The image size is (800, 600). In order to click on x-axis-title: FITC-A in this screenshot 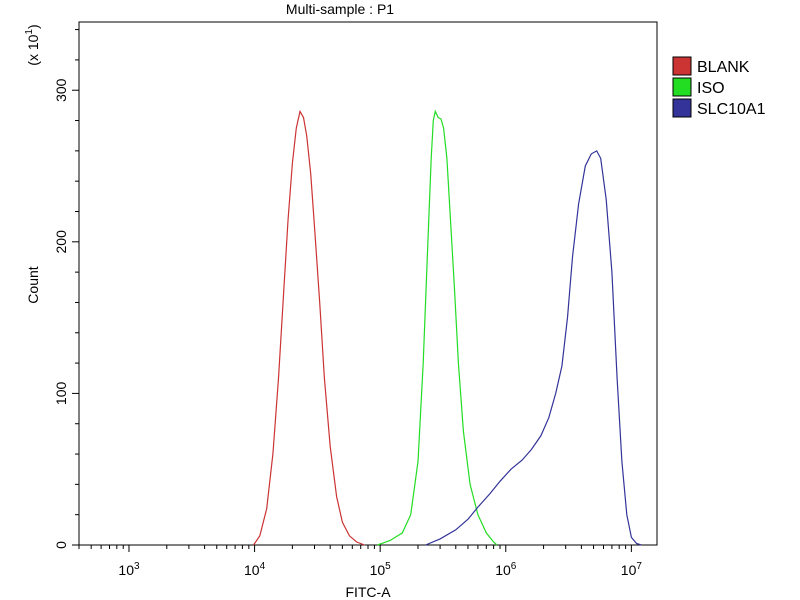, I will do `click(368, 592)`.